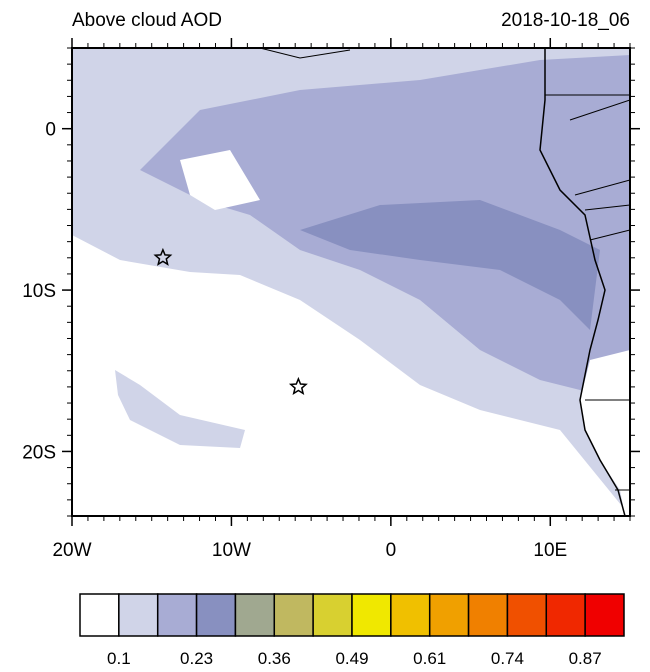 The height and width of the screenshot is (672, 650). What do you see at coordinates (605, 433) in the screenshot?
I see `land-mask` at bounding box center [605, 433].